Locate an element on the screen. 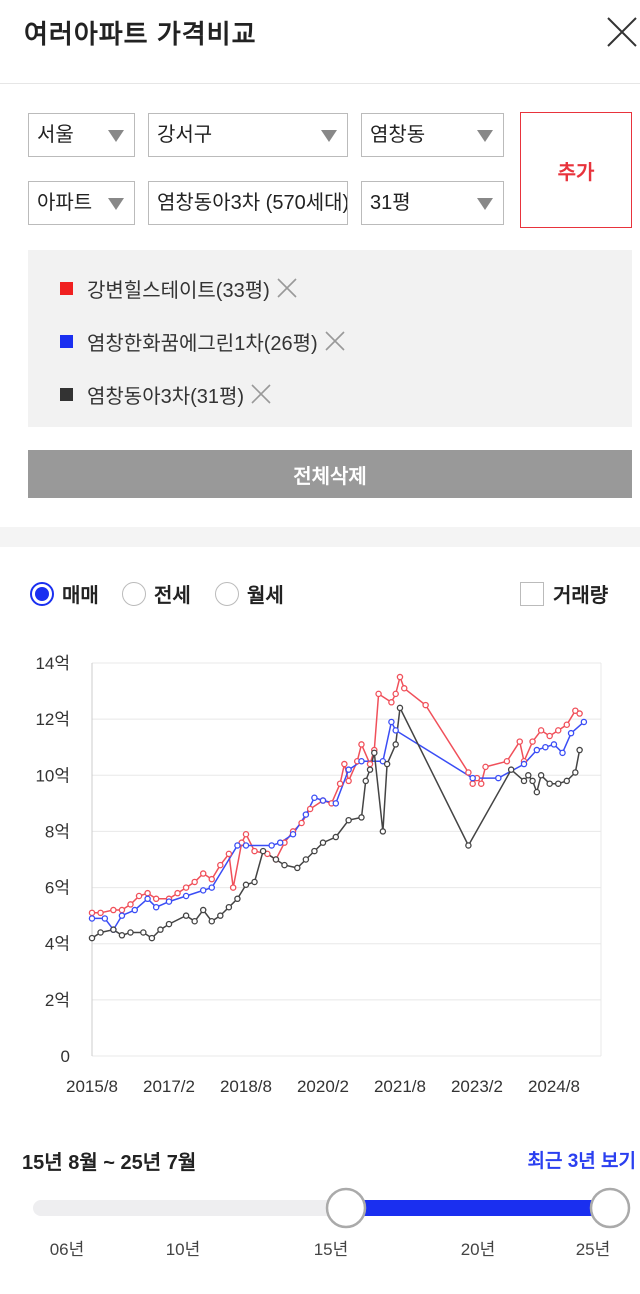  x-tick-label: 2024/8 is located at coordinates (554, 1086).